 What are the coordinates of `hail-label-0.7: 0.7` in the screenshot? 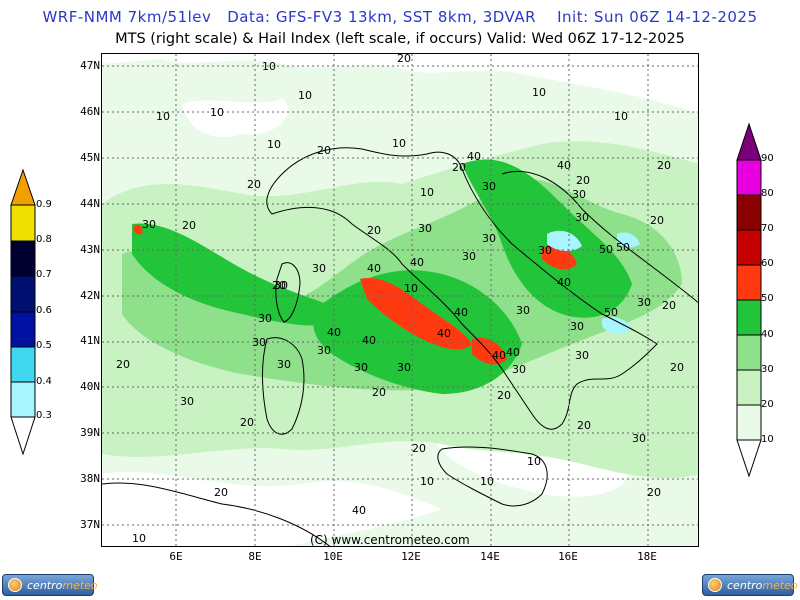 It's located at (44, 274).